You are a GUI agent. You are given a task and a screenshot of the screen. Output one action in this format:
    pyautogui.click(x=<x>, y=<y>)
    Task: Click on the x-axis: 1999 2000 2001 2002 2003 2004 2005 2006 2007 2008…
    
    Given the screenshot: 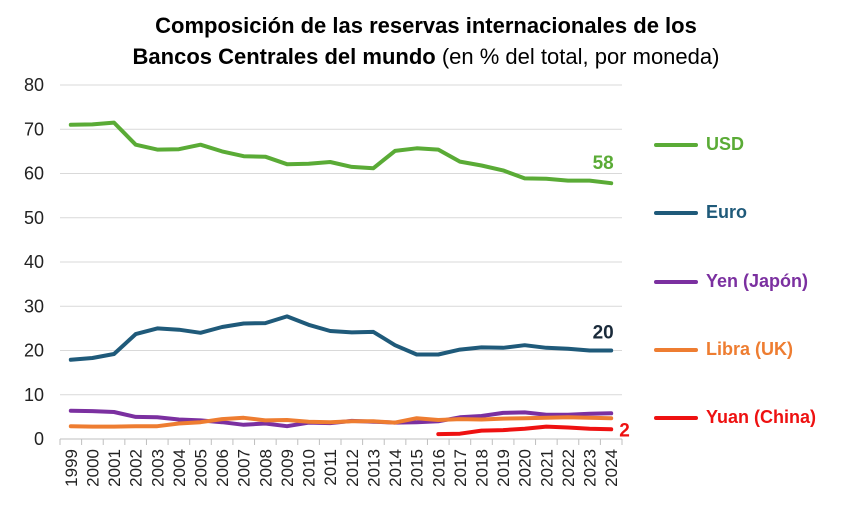 What is the action you would take?
    pyautogui.click(x=341, y=462)
    